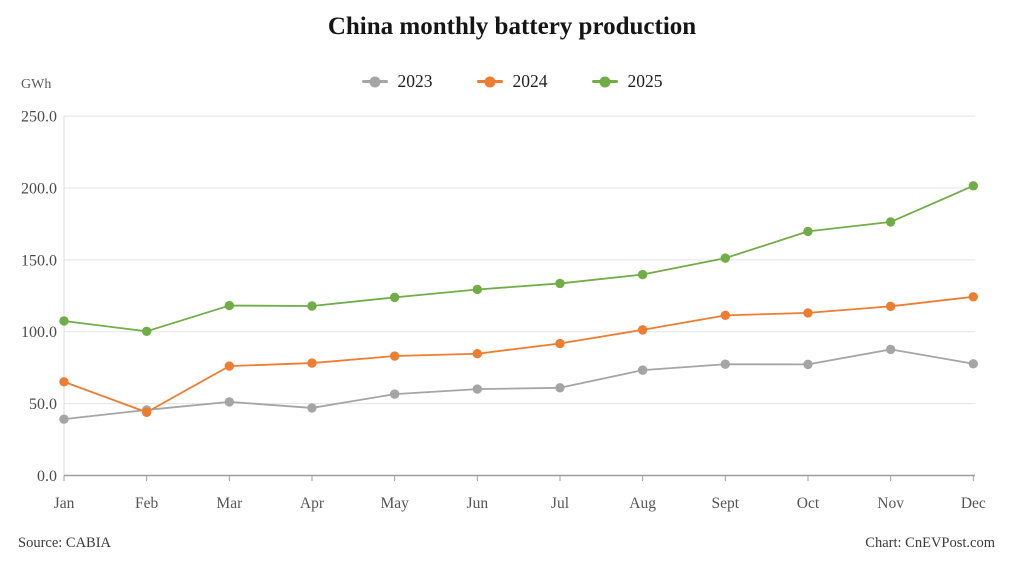 This screenshot has width=1024, height=570. I want to click on source-attribution: Source: CABIA, so click(65, 543).